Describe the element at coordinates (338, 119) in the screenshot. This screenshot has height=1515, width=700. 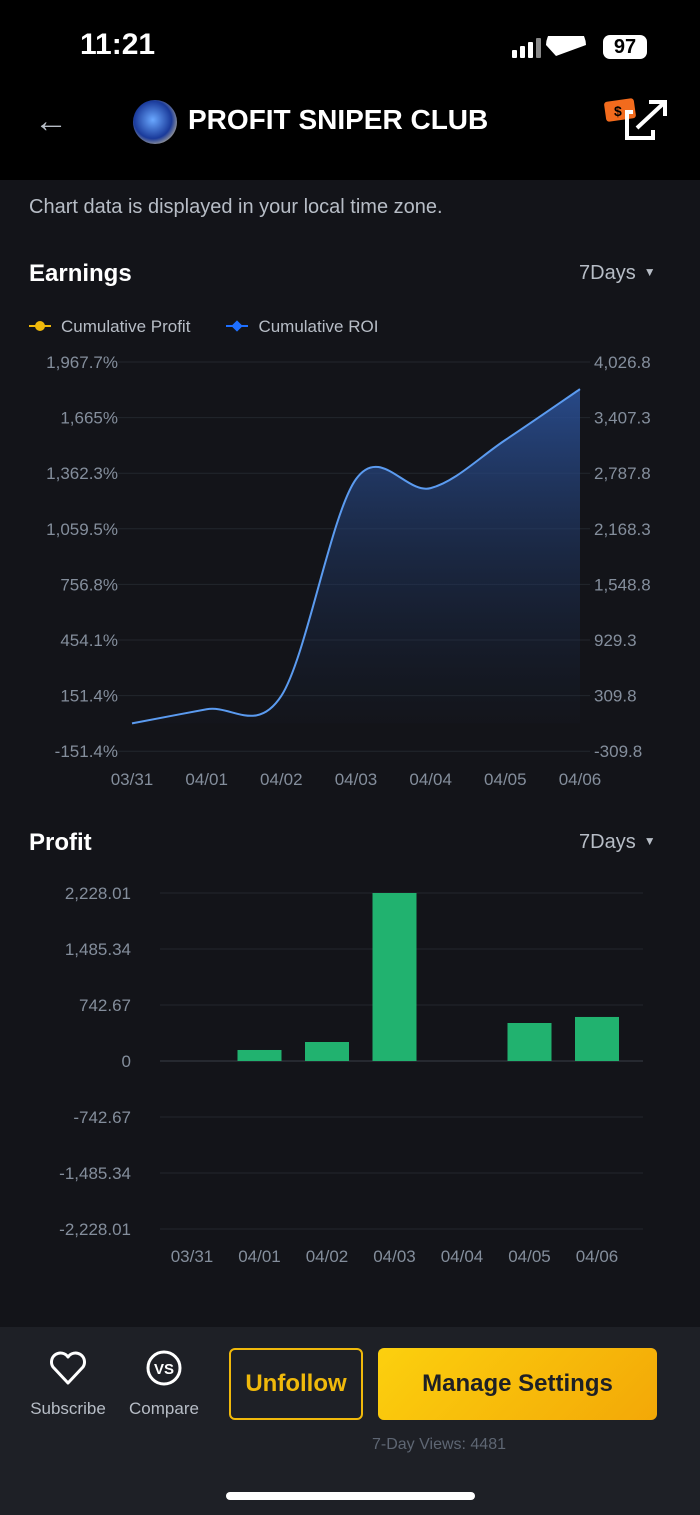
I see `page-title: PROFIT SNIPER CLUB` at that location.